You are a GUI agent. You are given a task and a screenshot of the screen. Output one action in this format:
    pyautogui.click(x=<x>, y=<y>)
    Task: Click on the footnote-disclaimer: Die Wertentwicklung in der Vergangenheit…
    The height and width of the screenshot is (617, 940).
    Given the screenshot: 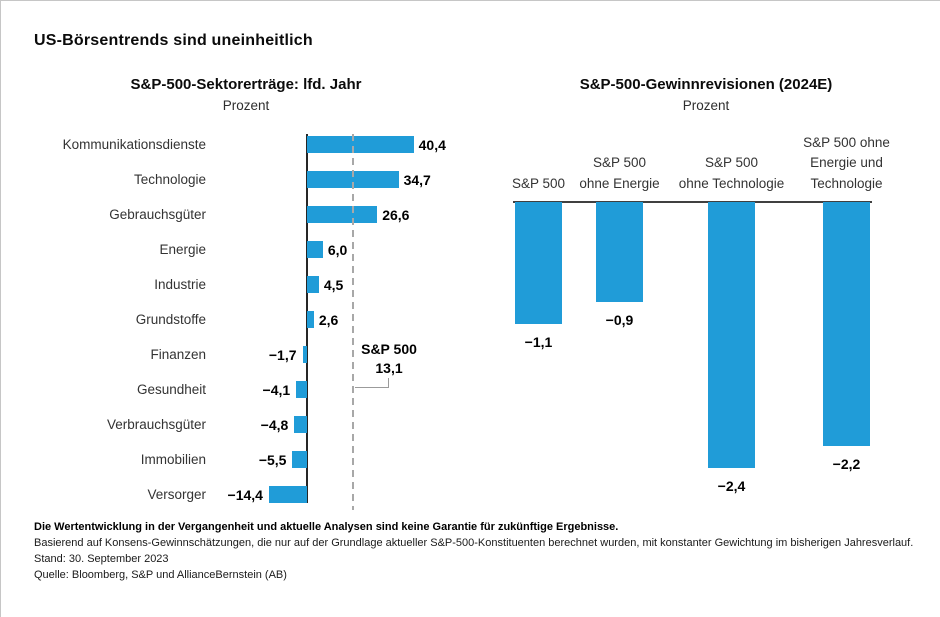 What is the action you would take?
    pyautogui.click(x=326, y=527)
    